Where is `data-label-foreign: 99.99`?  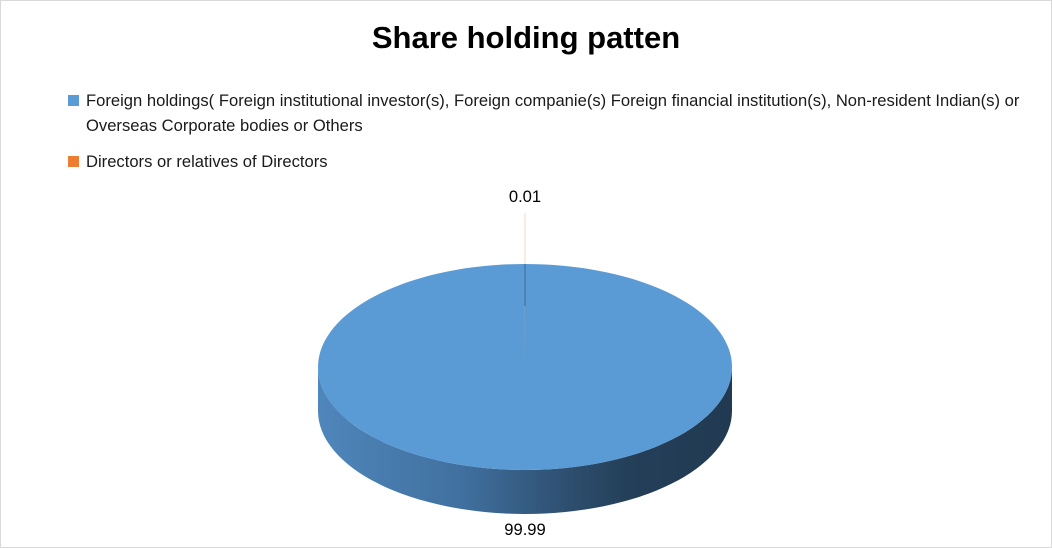
data-label-foreign: 99.99 is located at coordinates (525, 529).